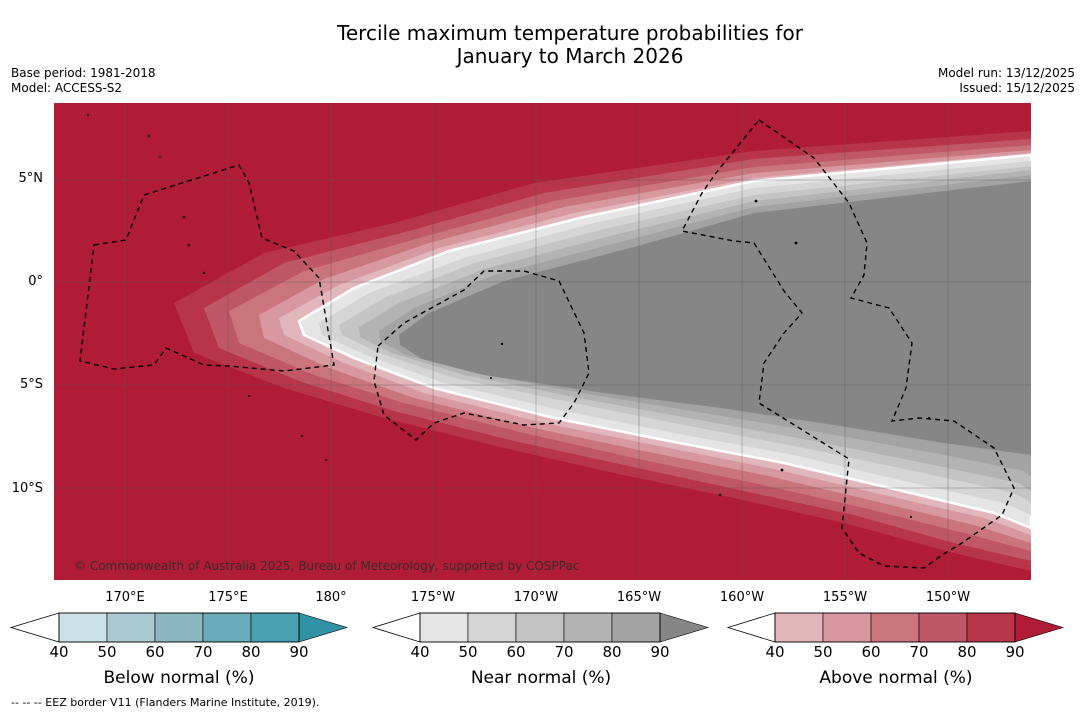  I want to click on colorbar-above-extend-low, so click(751, 627).